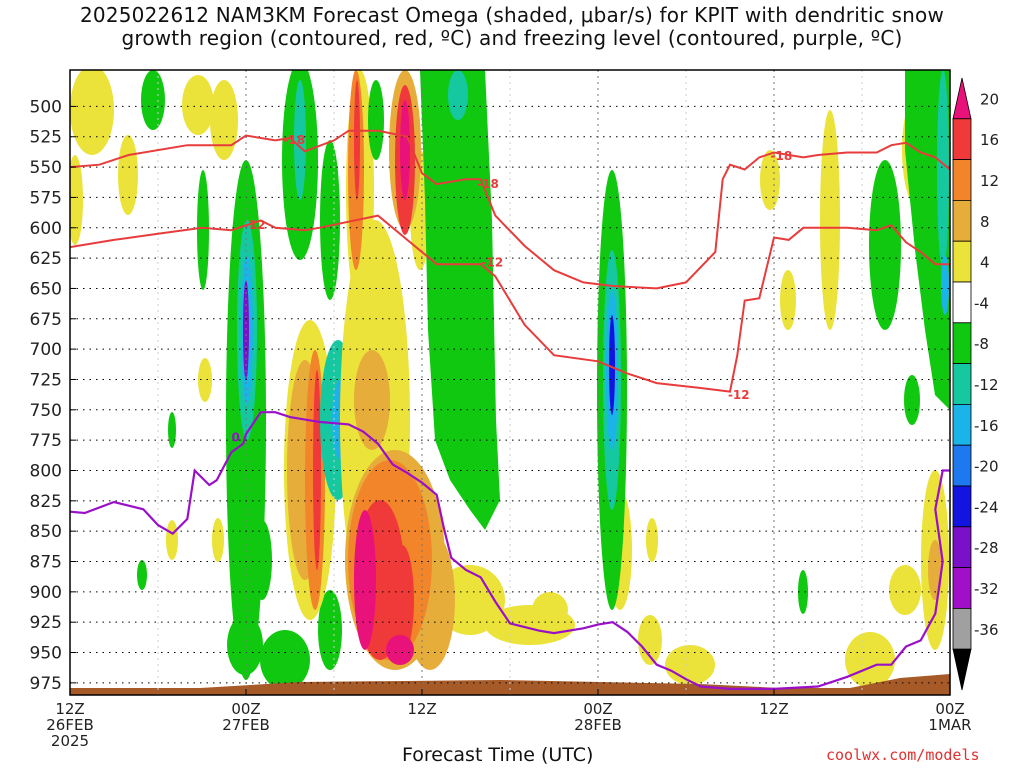 This screenshot has height=768, width=1024. I want to click on y-tick-label: 700, so click(46, 350).